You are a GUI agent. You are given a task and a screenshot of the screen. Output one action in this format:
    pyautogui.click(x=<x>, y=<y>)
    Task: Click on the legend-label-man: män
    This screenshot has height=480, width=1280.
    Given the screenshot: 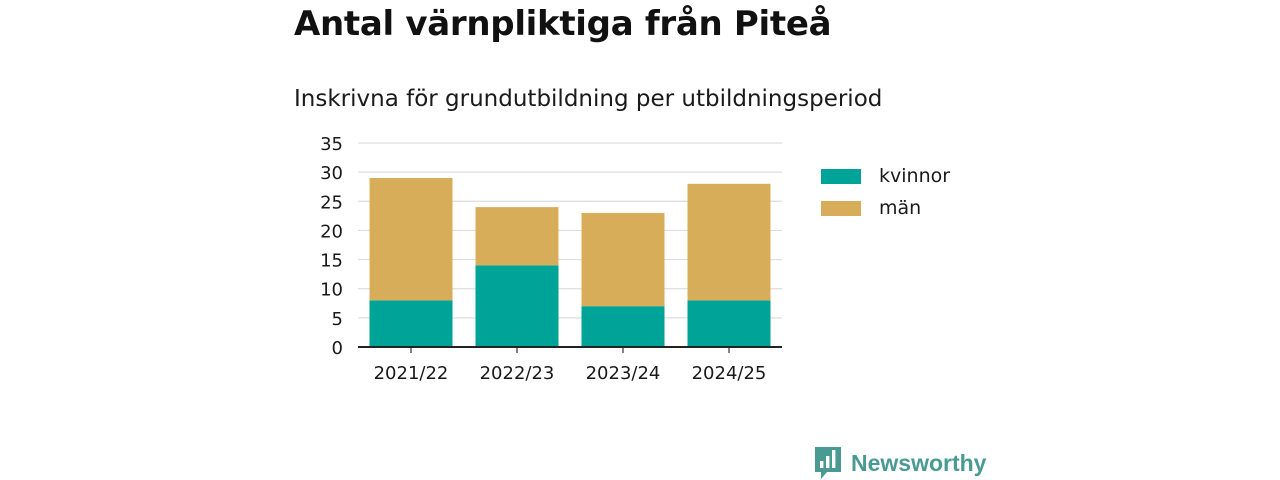 What is the action you would take?
    pyautogui.click(x=900, y=208)
    